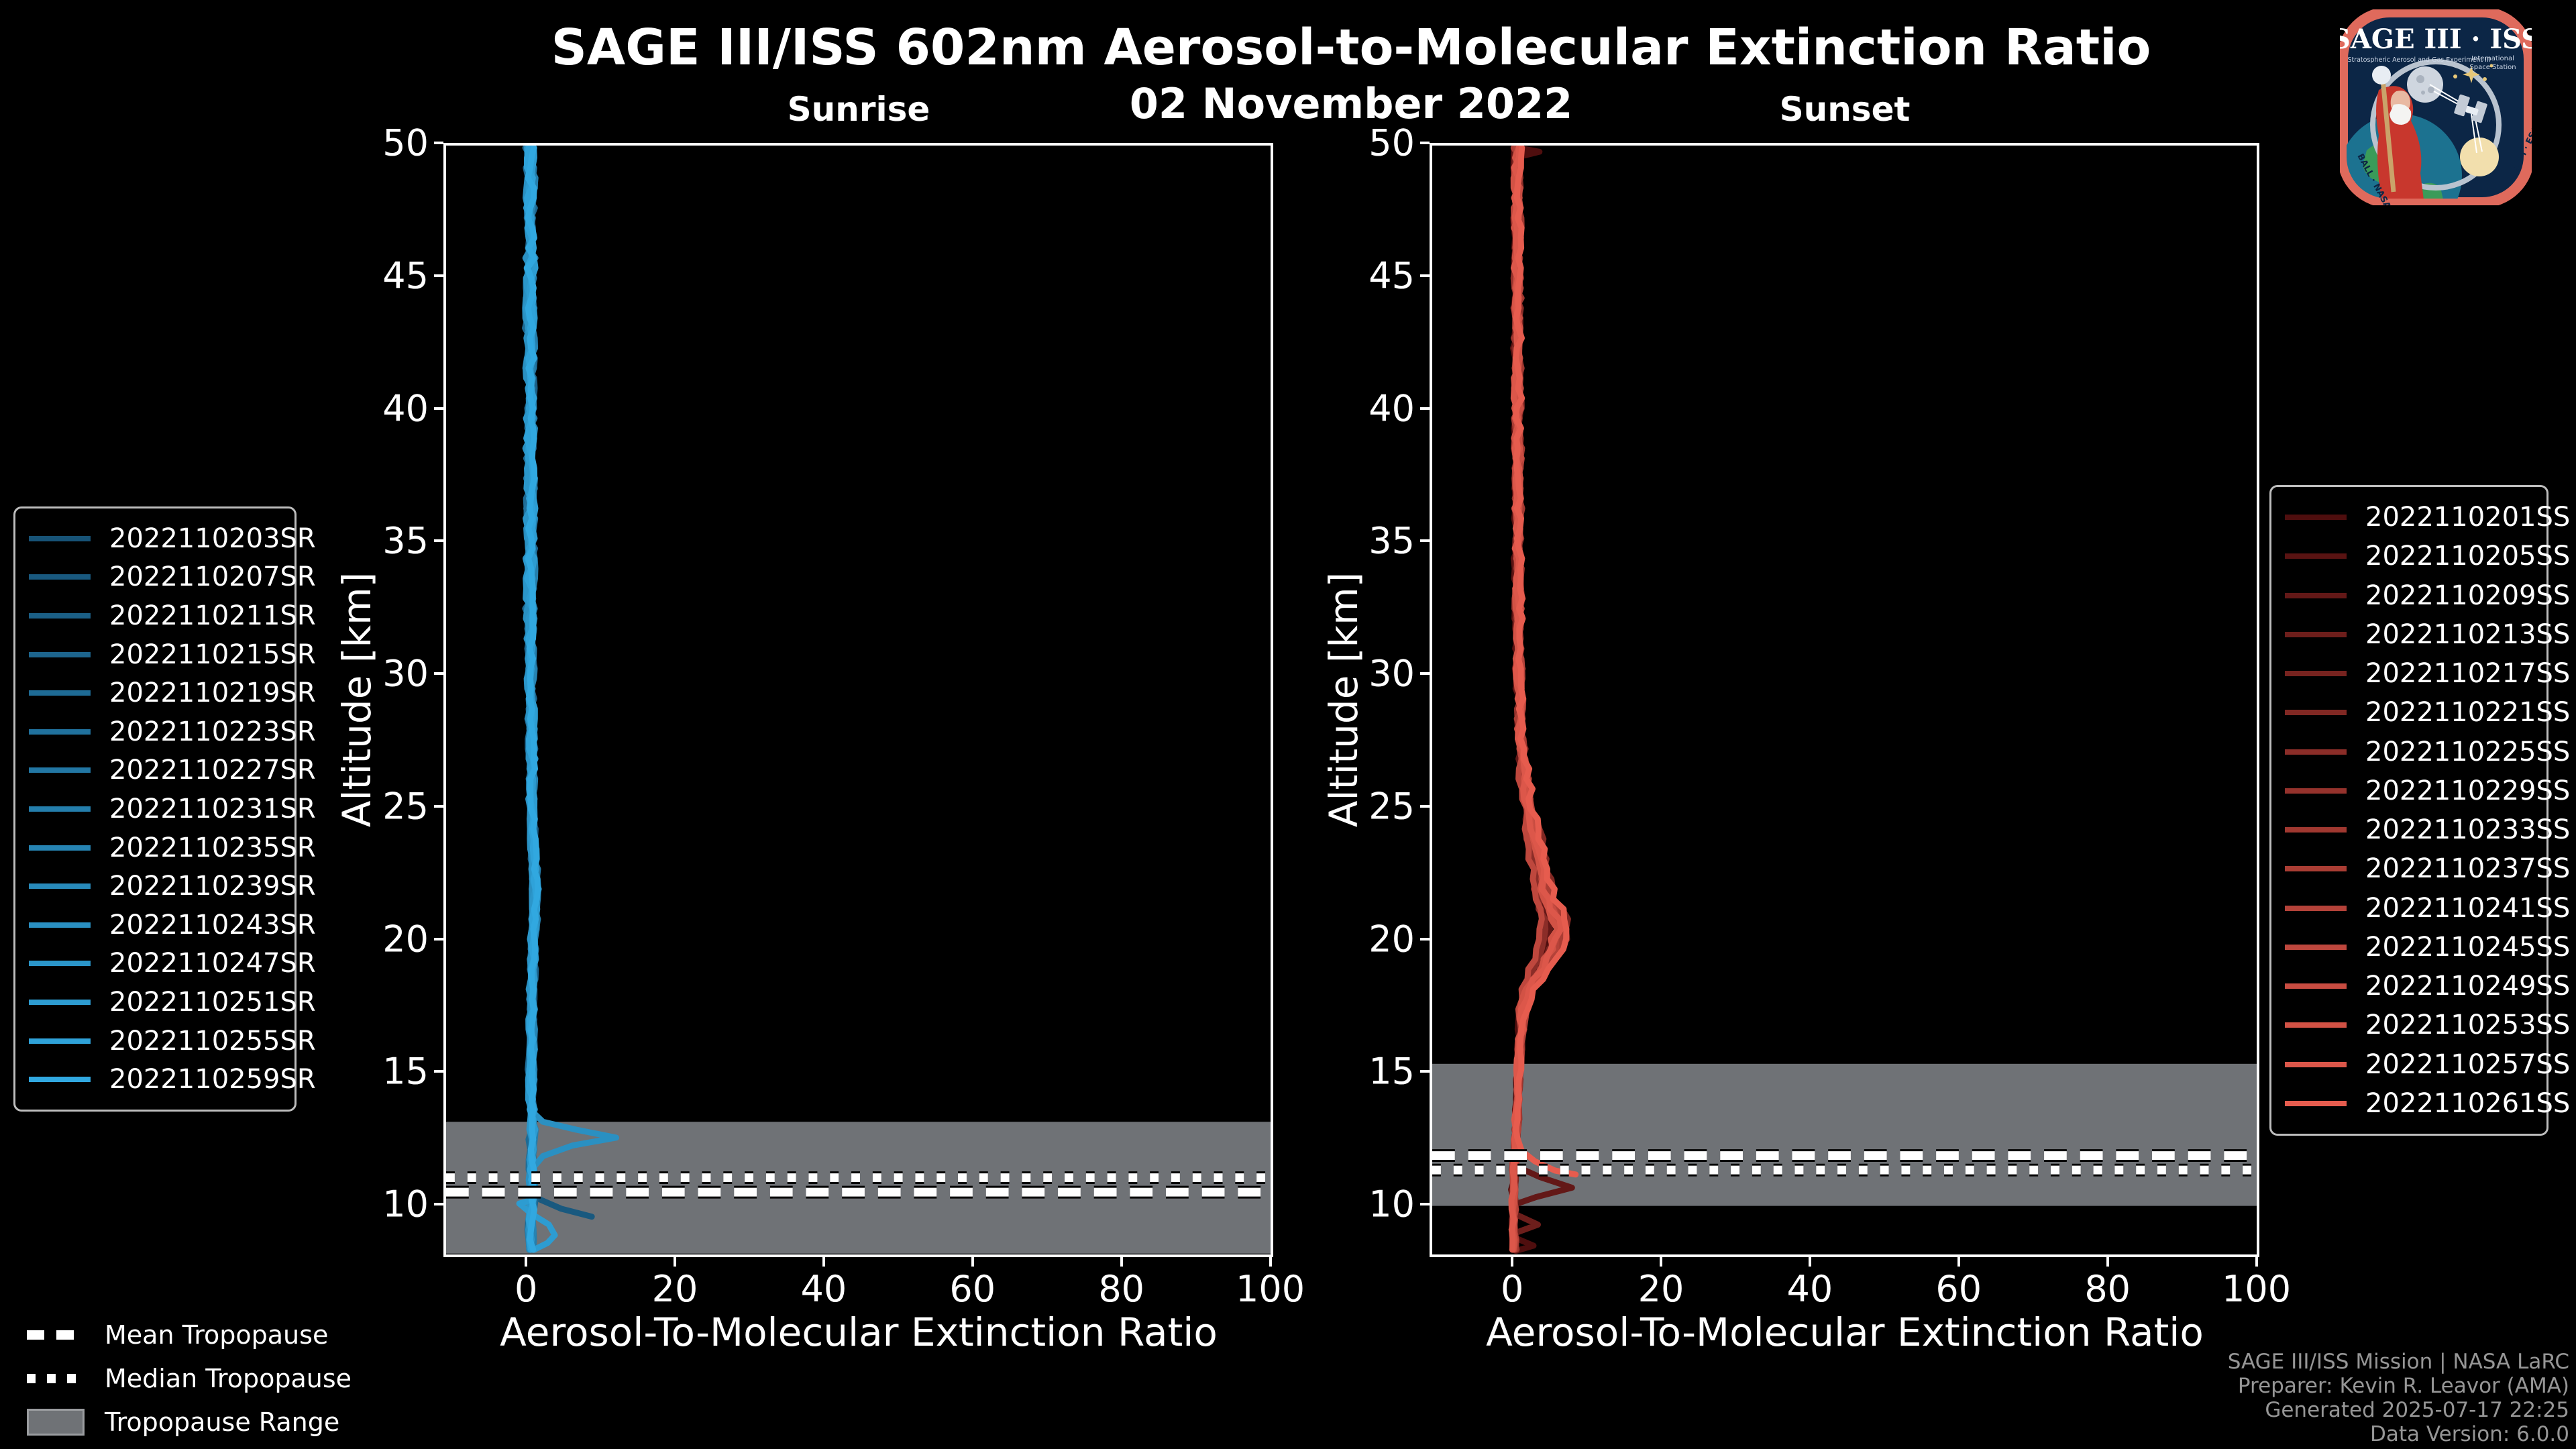 This screenshot has width=2576, height=1449. What do you see at coordinates (1546, 662) in the screenshot?
I see `profile-line-2022110261SS` at bounding box center [1546, 662].